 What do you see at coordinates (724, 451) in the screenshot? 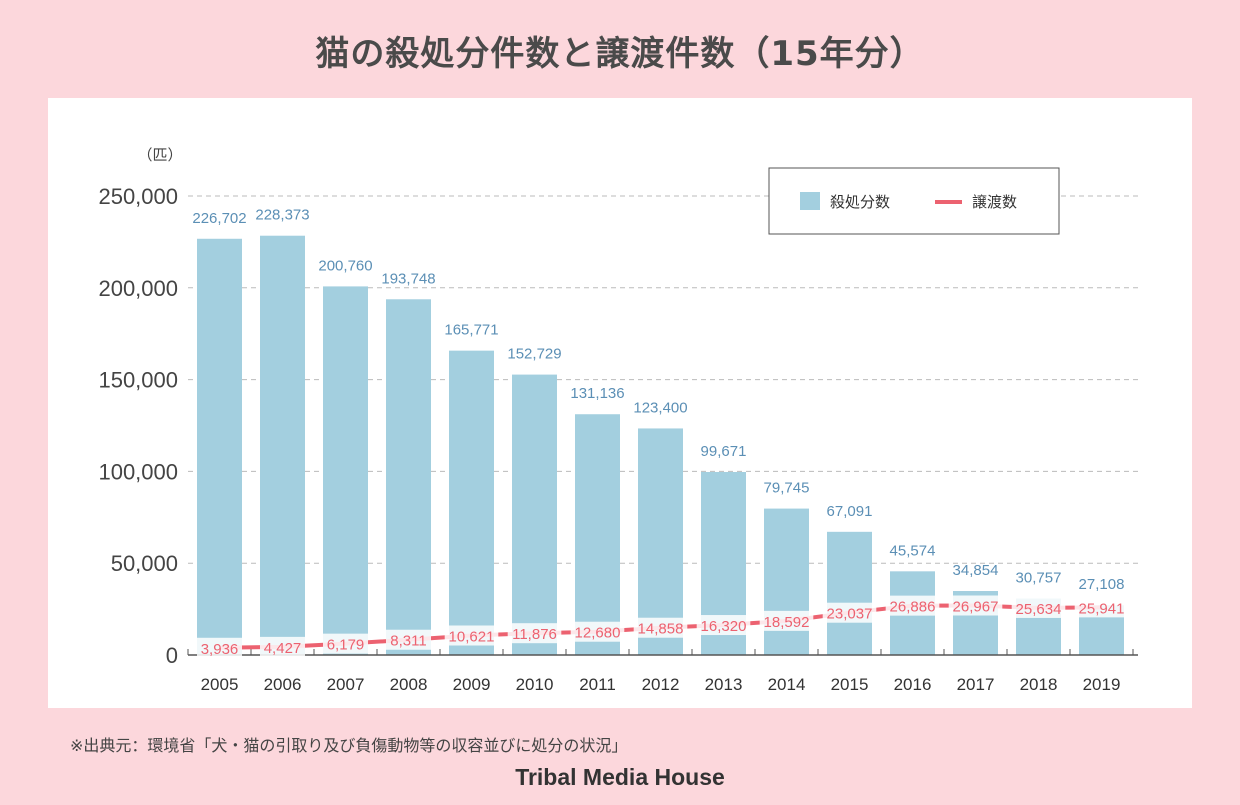
I see `bar-value-label: 99,671` at bounding box center [724, 451].